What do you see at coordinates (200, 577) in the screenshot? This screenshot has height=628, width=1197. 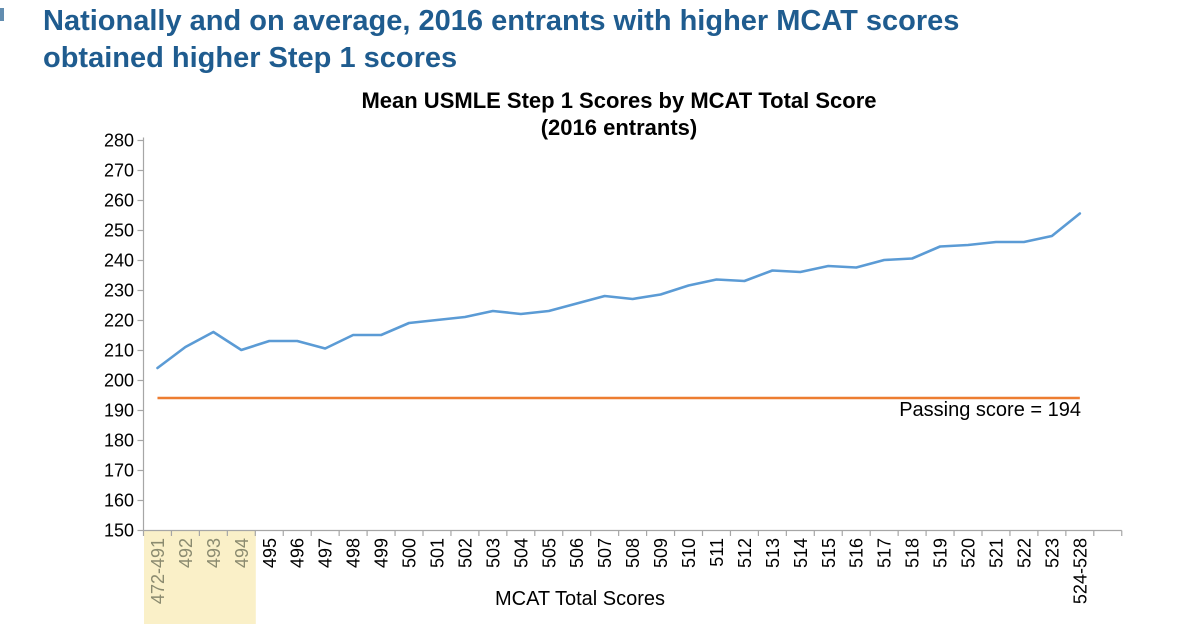 I see `x-label-highlight-band` at bounding box center [200, 577].